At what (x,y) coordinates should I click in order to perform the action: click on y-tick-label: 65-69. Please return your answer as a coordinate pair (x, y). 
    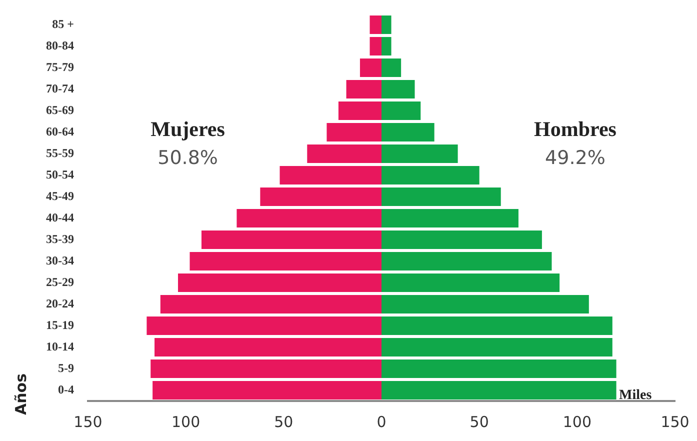
    Looking at the image, I should click on (60, 109).